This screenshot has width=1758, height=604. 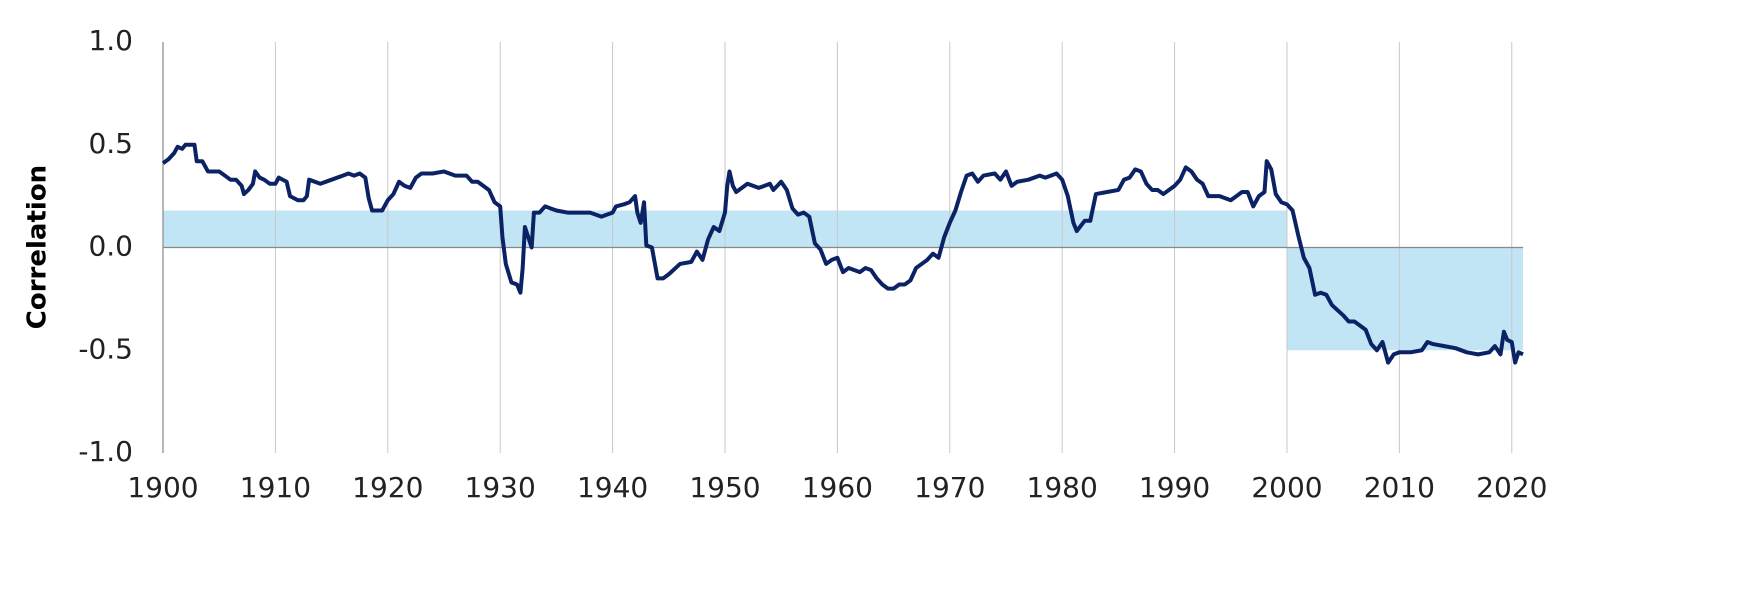 What do you see at coordinates (1174, 487) in the screenshot?
I see `x-tick-label: 1990` at bounding box center [1174, 487].